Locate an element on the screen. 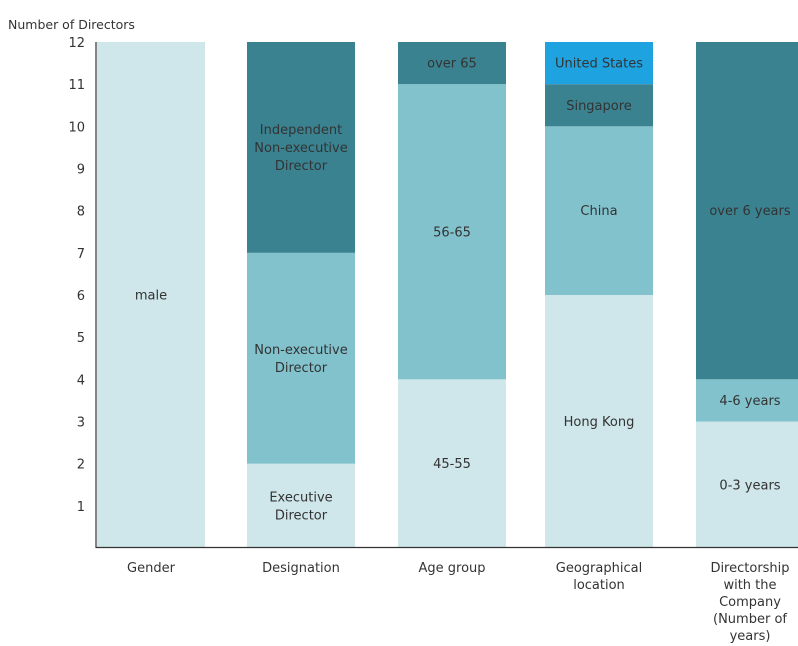 The height and width of the screenshot is (646, 798). bar-segment-designation-non-executive-director is located at coordinates (301, 358).